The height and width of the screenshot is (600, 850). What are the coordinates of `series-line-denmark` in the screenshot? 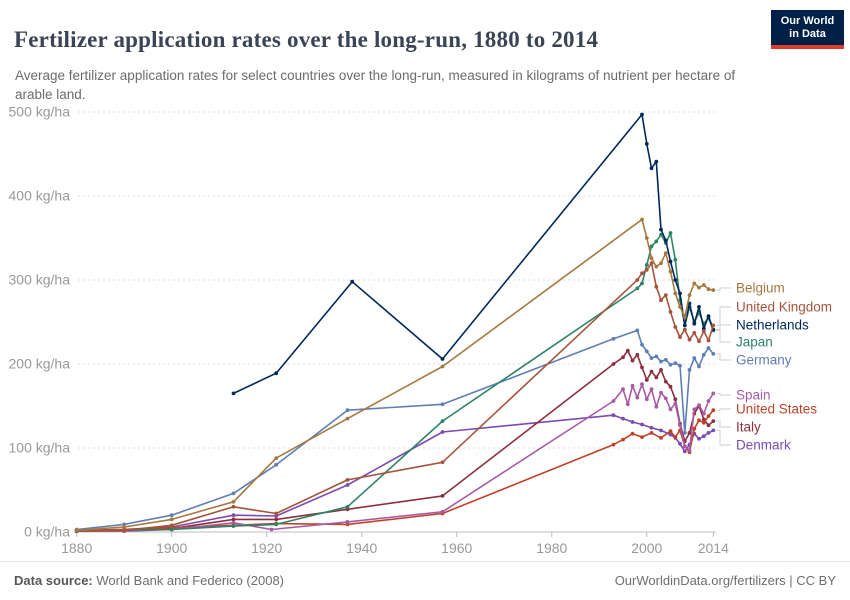 It's located at (395, 473).